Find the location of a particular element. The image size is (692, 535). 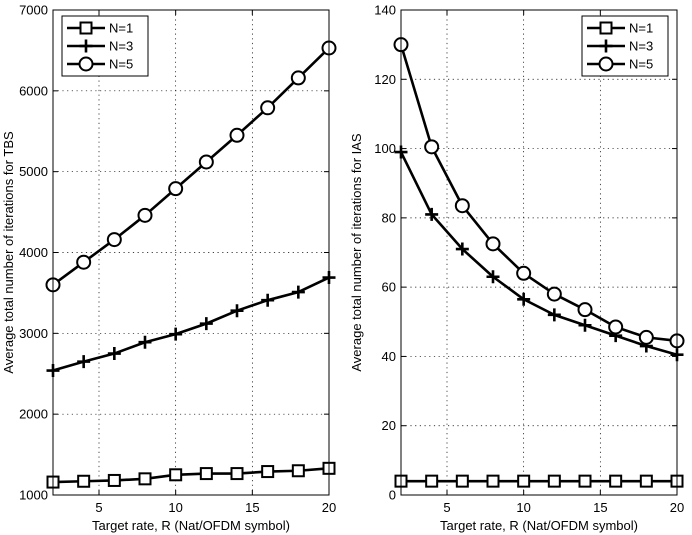

y-tick-label: 0 is located at coordinates (392, 495).